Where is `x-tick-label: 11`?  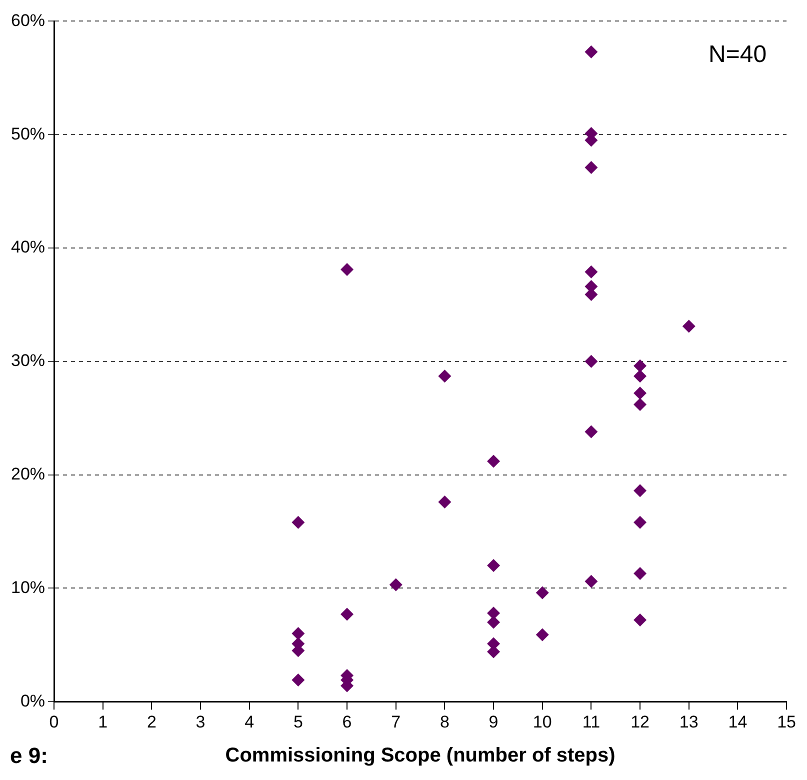
x-tick-label: 11 is located at coordinates (591, 722).